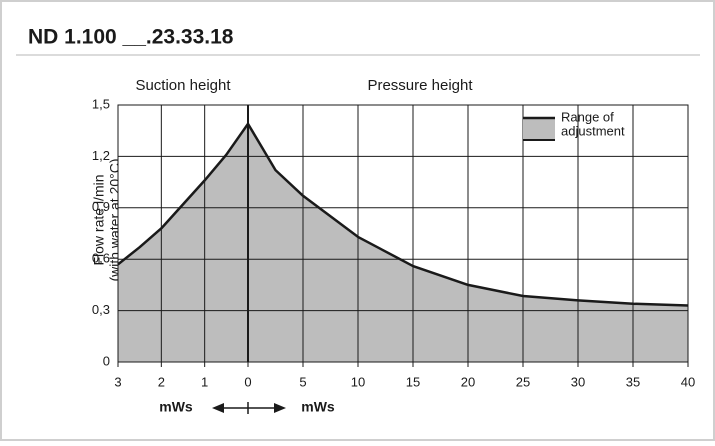 The width and height of the screenshot is (715, 446). Describe the element at coordinates (413, 381) in the screenshot. I see `x-tick-label: 15` at that location.